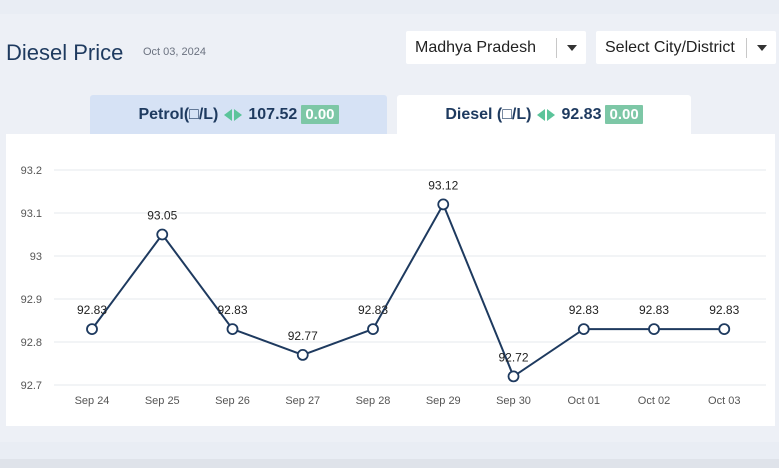 The image size is (779, 468). I want to click on state-select-value: Madhya Pradesh, so click(475, 47).